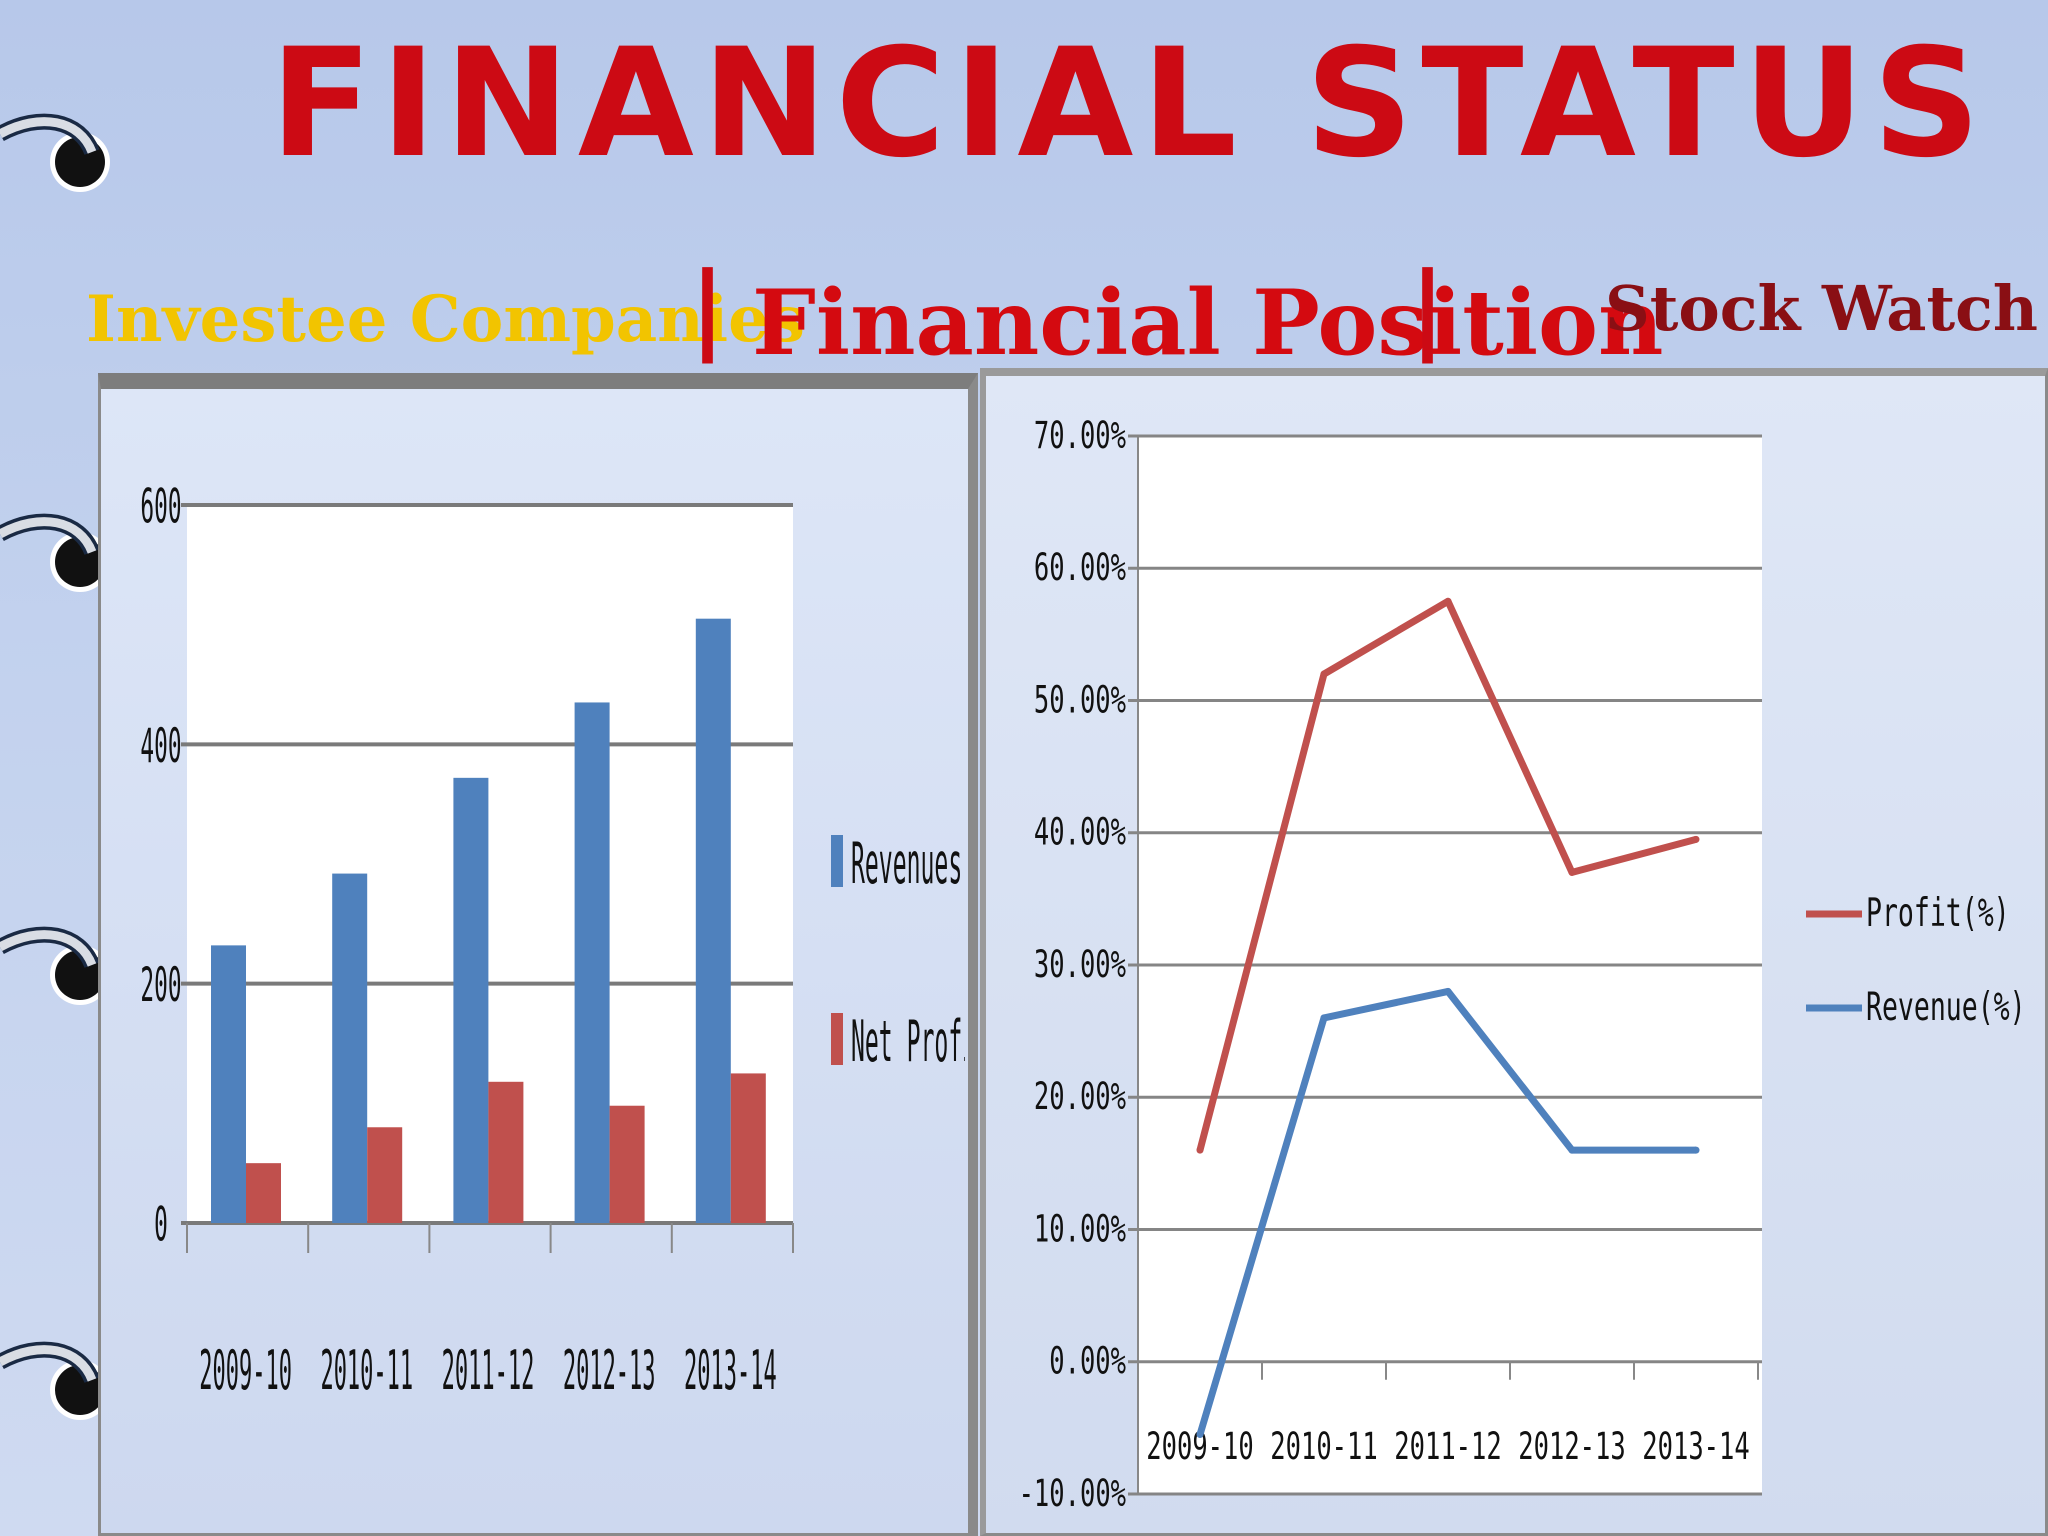 The width and height of the screenshot is (2048, 1536). What do you see at coordinates (1080, 435) in the screenshot?
I see `y-tick-label: 70.00%` at bounding box center [1080, 435].